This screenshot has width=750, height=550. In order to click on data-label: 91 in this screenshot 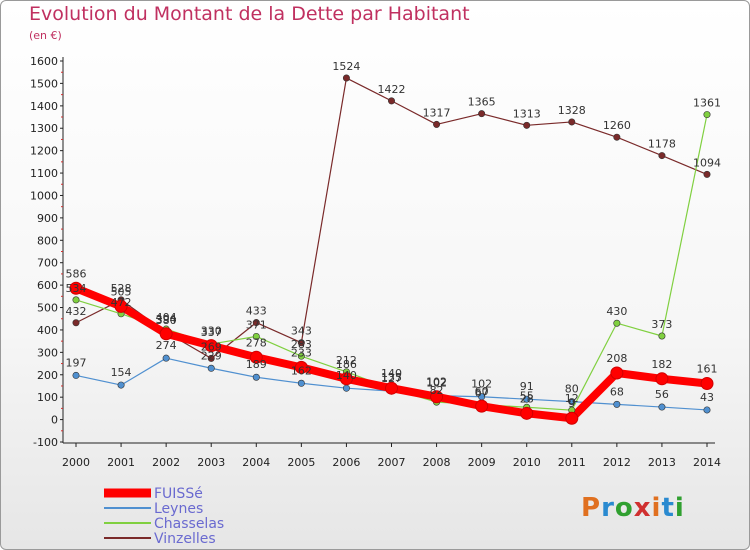, I will do `click(527, 386)`.